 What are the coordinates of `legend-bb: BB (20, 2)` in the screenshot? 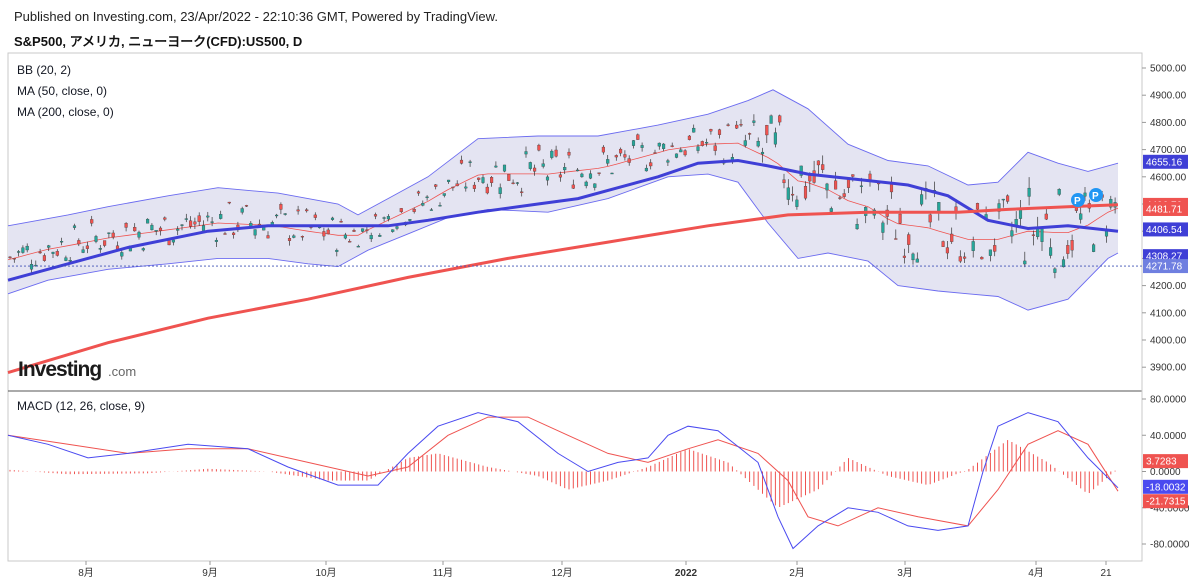 It's located at (44, 70).